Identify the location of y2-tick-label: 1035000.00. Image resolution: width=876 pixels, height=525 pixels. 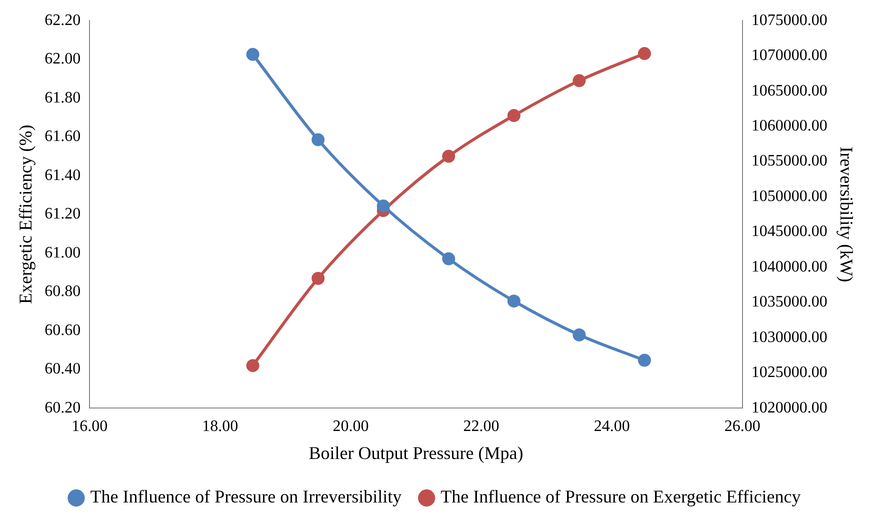
(789, 302).